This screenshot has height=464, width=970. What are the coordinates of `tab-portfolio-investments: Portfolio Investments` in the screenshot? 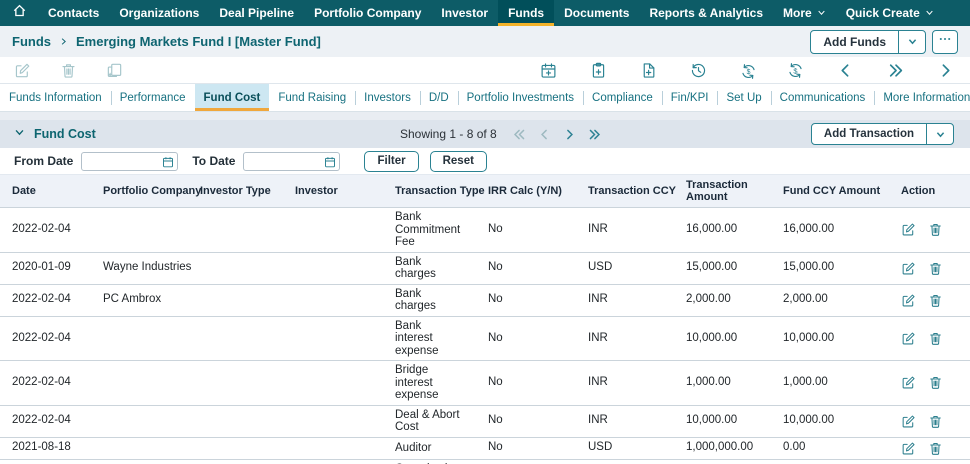 It's located at (520, 97).